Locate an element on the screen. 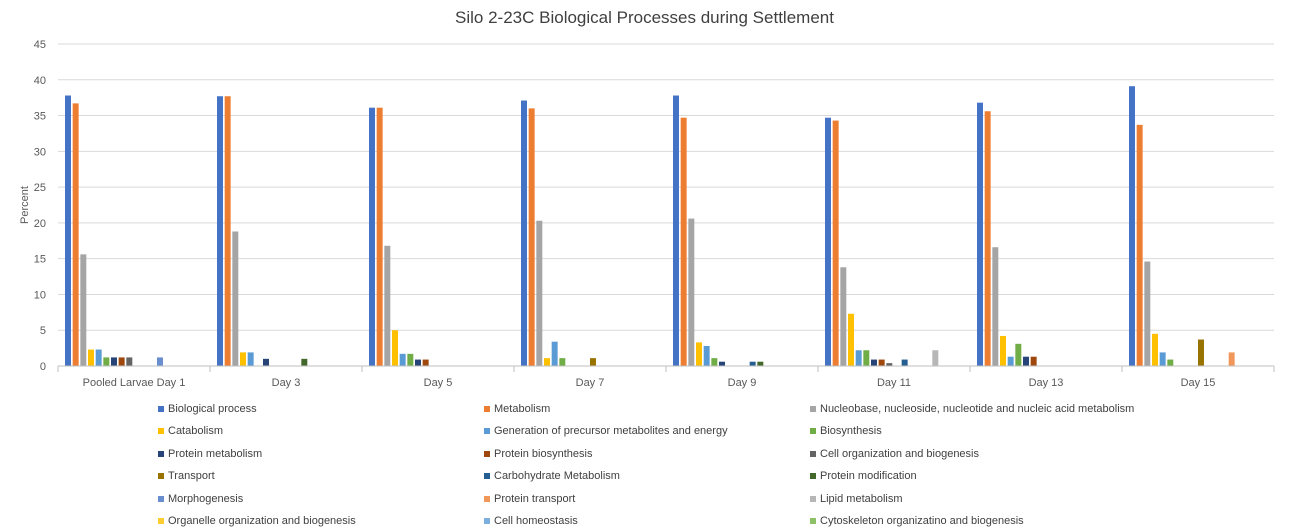 This screenshot has width=1289, height=532. legend-label: Transport is located at coordinates (191, 476).